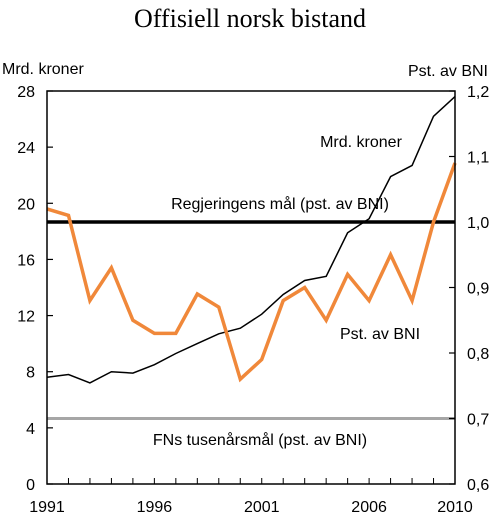 This screenshot has width=500, height=530. I want to click on right-tick-label: 0,8, so click(478, 354).